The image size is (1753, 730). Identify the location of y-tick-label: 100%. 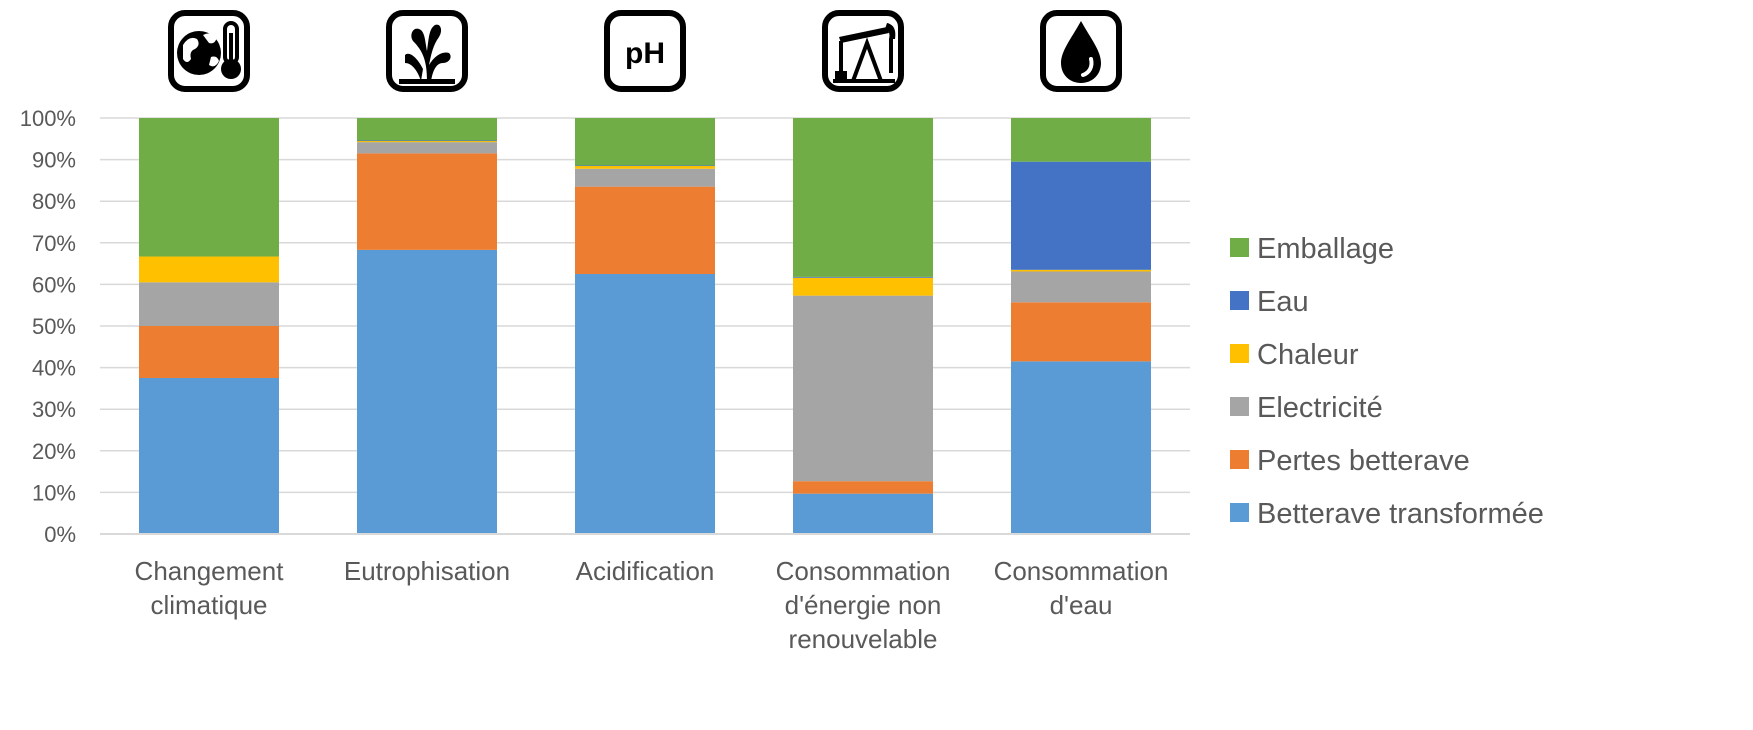
(48, 118).